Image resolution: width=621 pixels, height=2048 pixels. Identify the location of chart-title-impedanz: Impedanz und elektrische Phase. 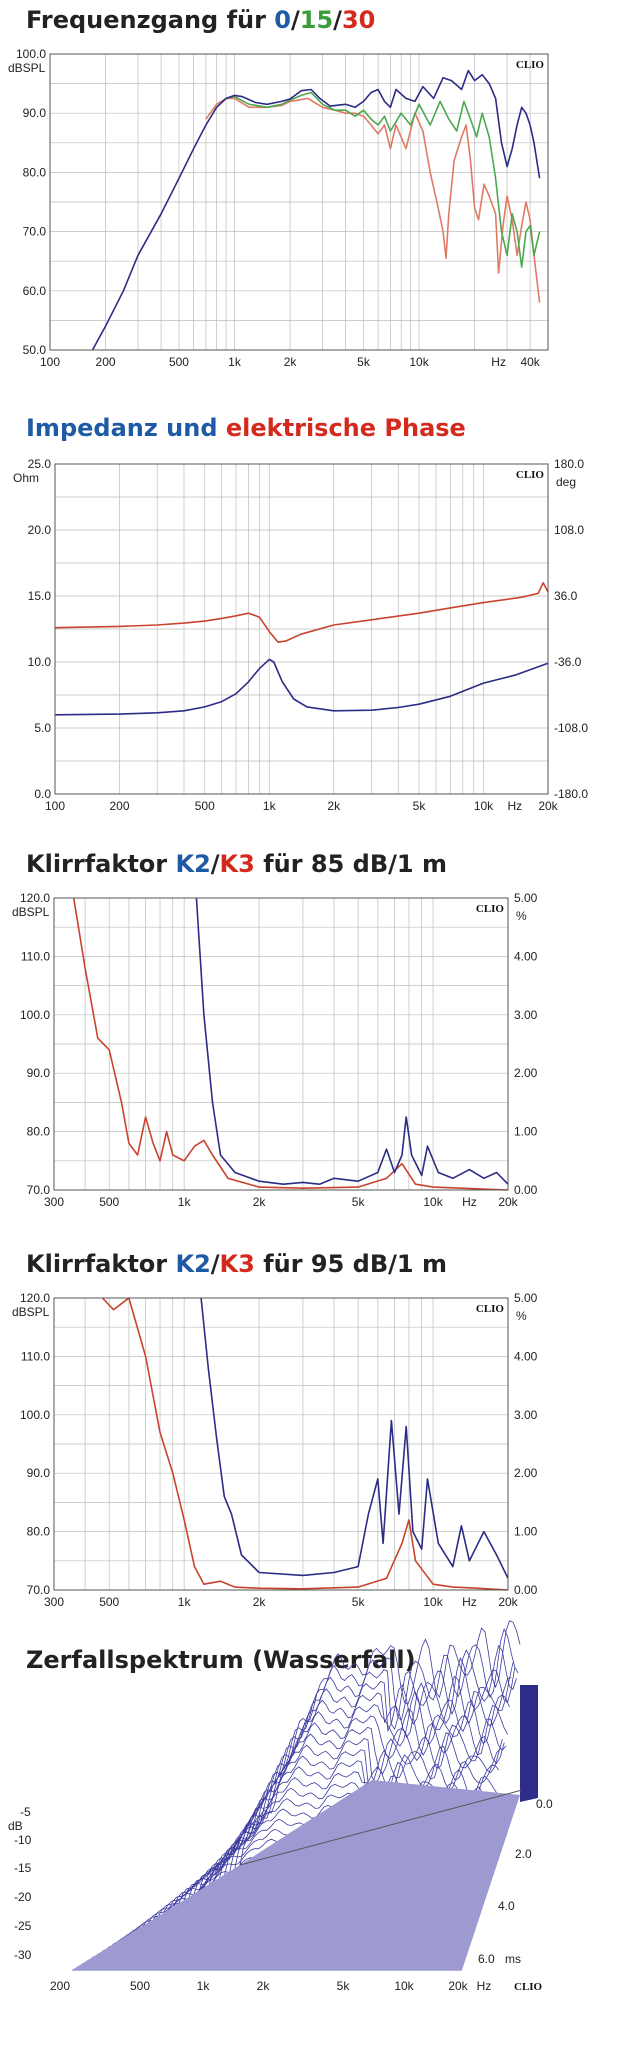
(246, 428).